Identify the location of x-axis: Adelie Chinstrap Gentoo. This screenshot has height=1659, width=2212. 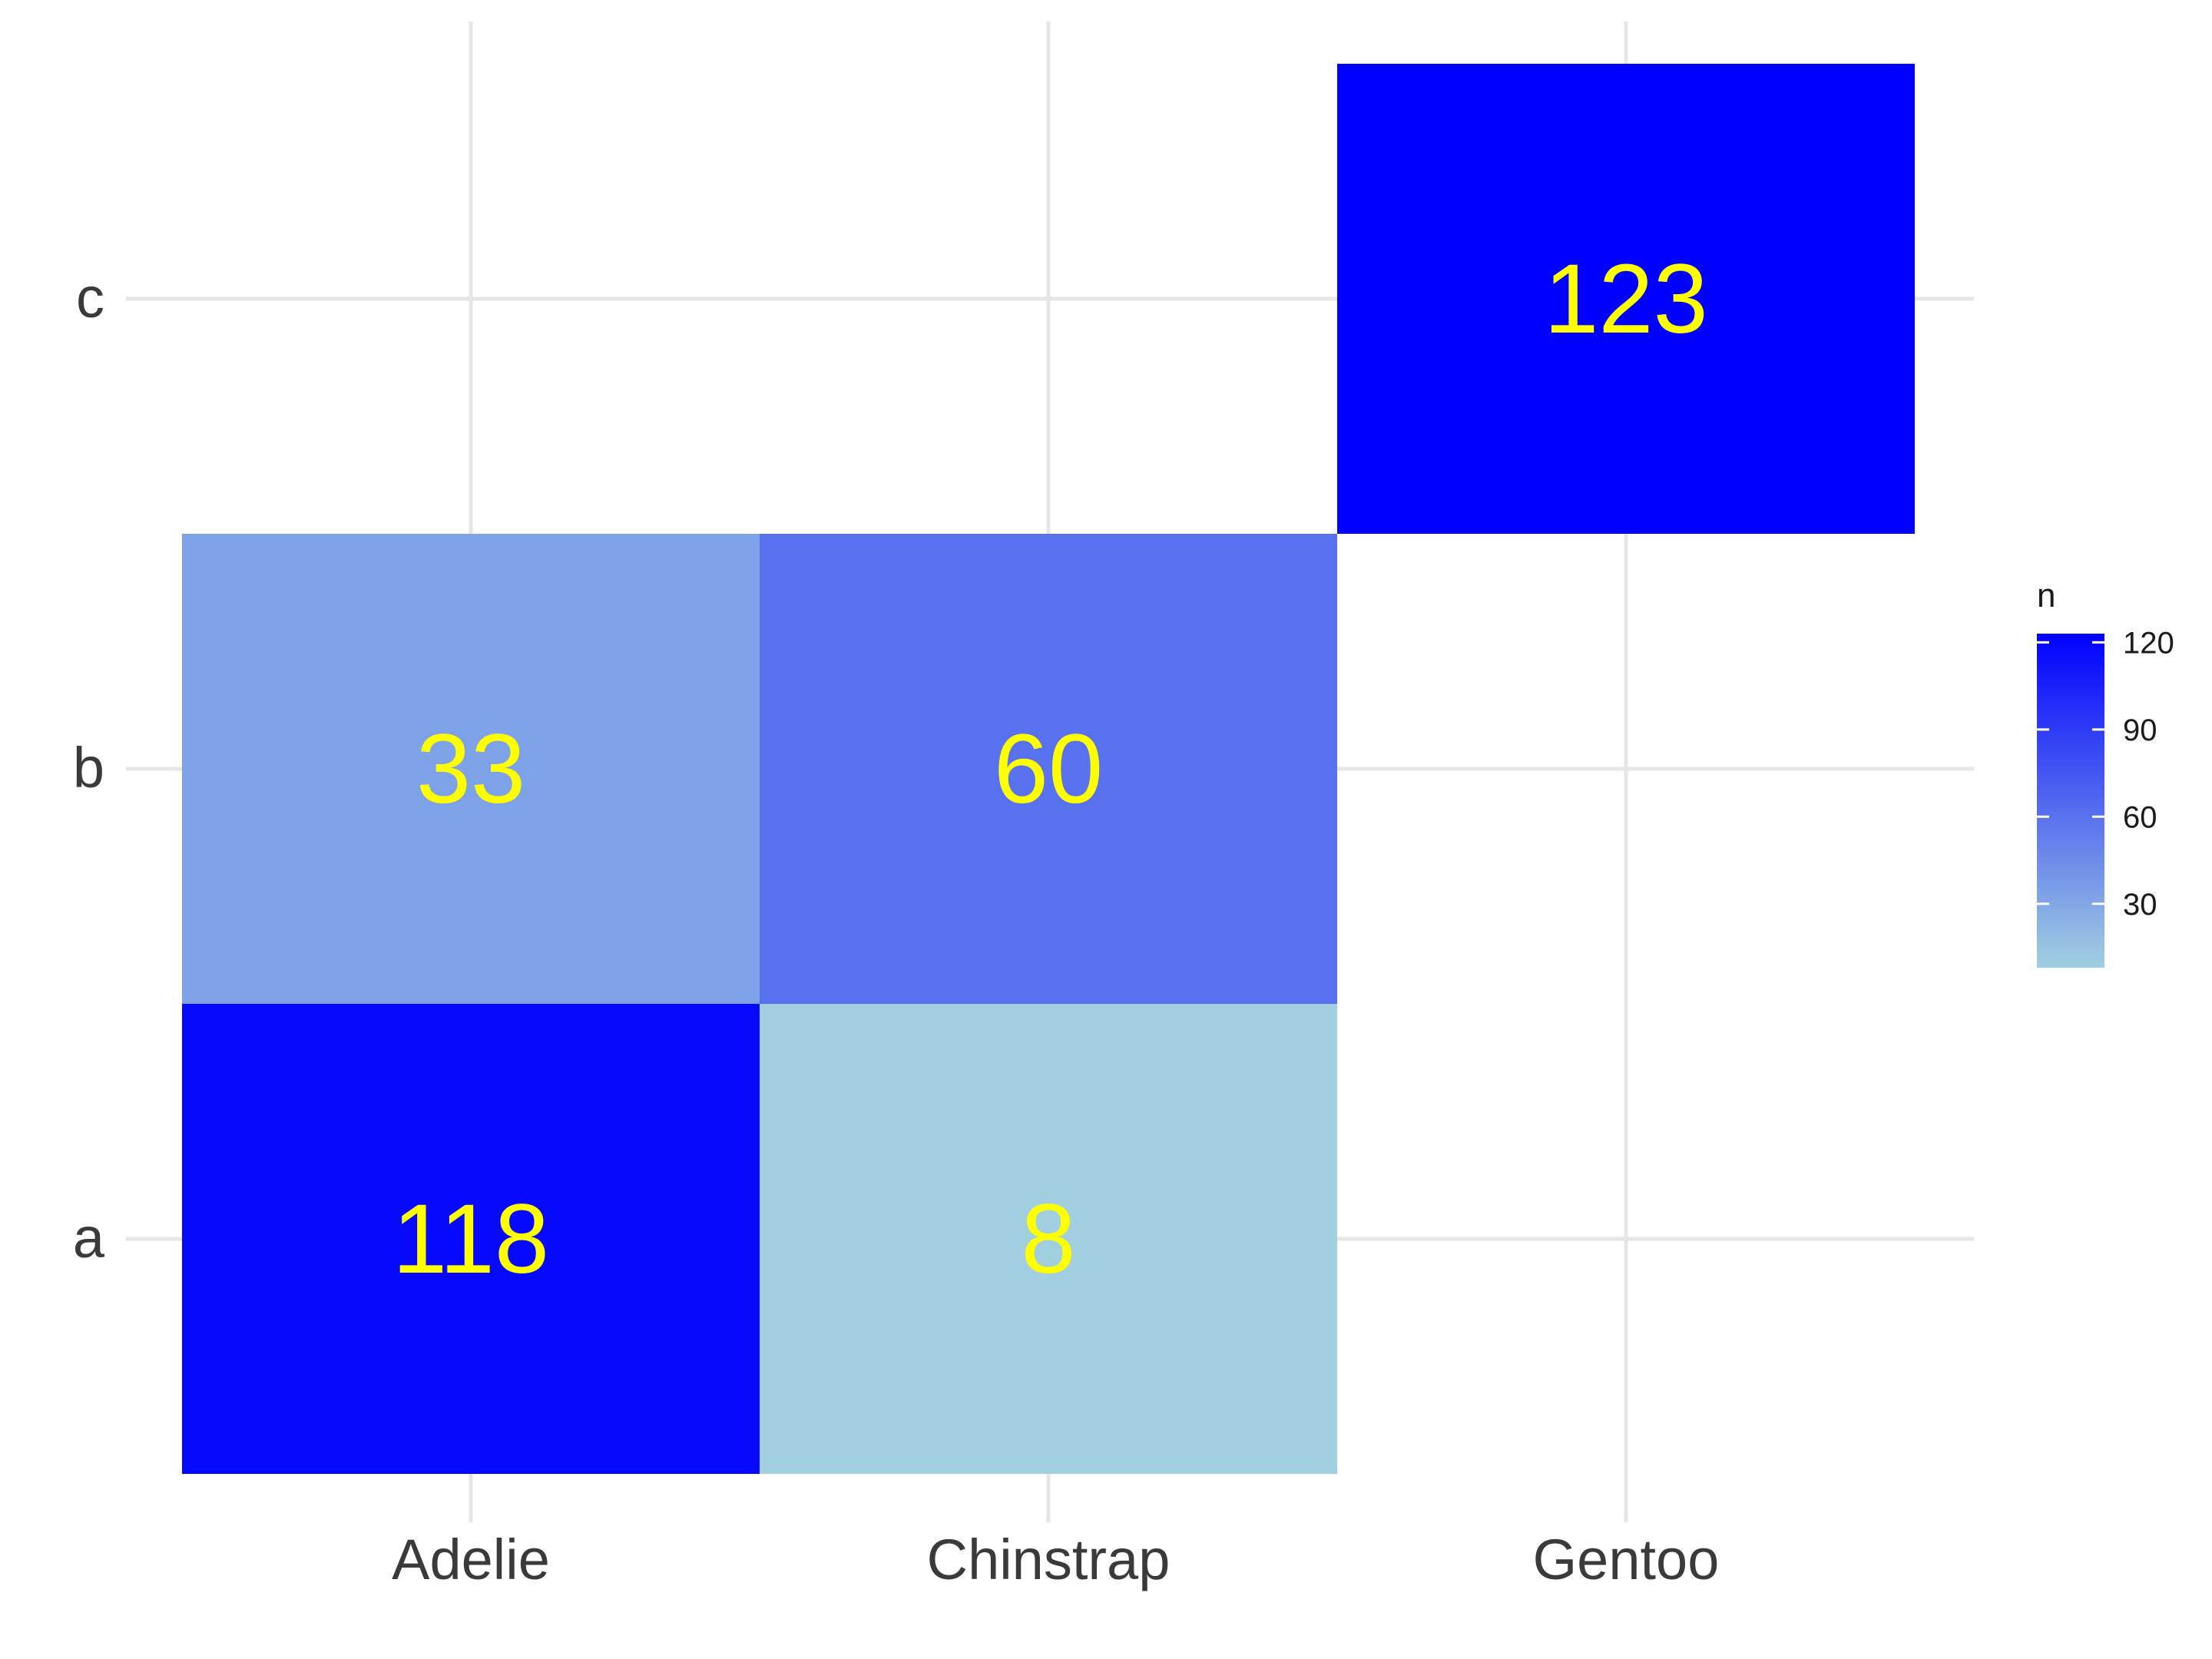
(1055, 1560).